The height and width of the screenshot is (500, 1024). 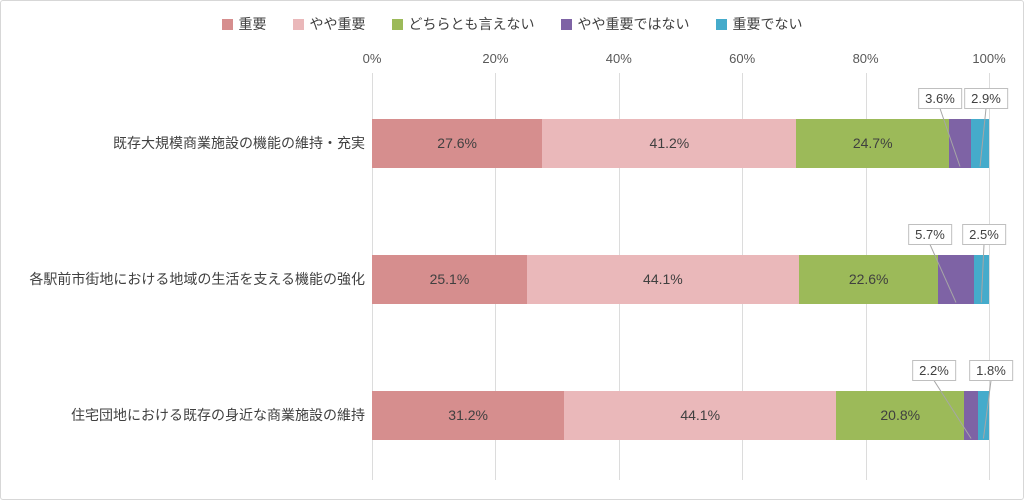 I want to click on category-label: 既存大規模商業施設の機能の維持・充実, so click(x=239, y=143).